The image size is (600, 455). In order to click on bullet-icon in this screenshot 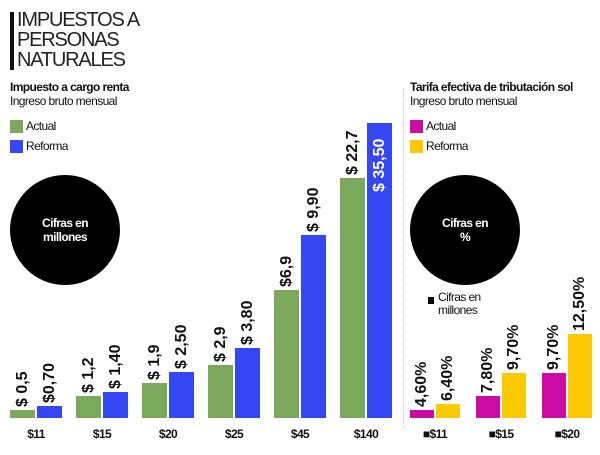, I will do `click(431, 300)`.